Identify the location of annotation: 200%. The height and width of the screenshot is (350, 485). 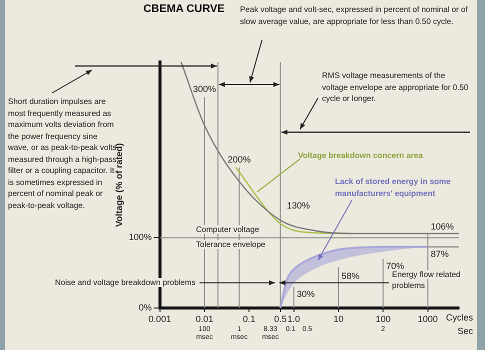
(239, 159).